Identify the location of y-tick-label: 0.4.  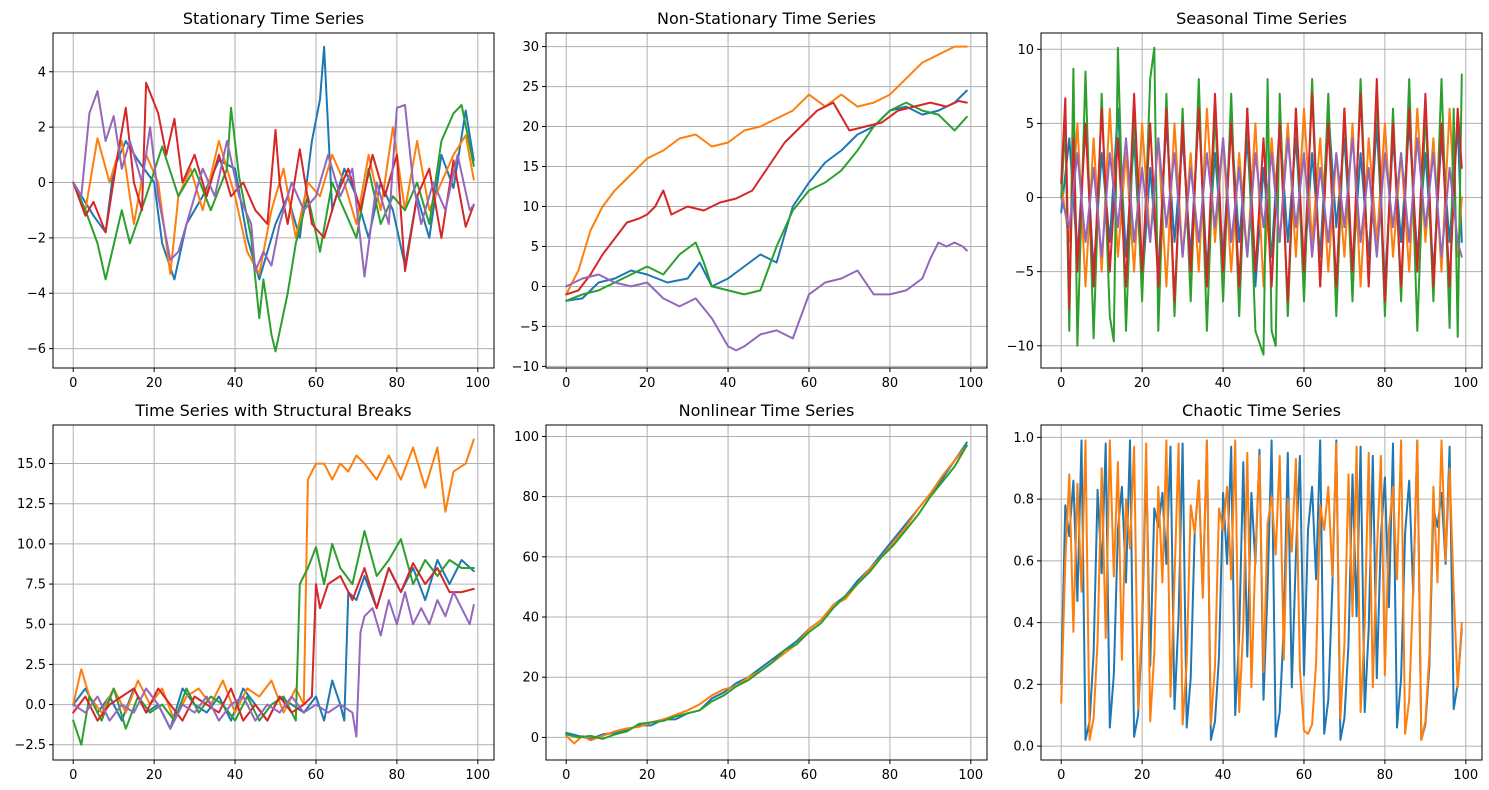
(1023, 623).